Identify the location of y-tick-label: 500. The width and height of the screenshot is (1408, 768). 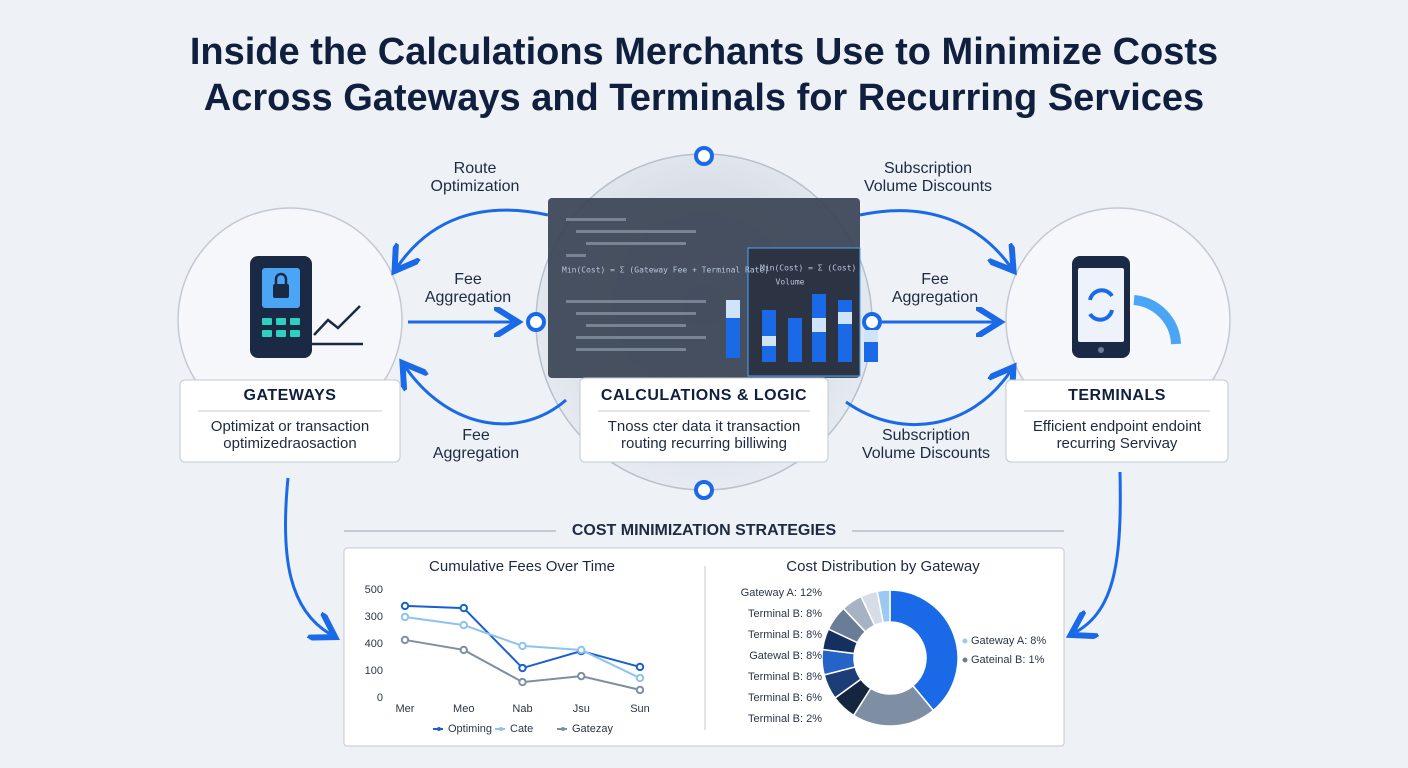
(374, 590).